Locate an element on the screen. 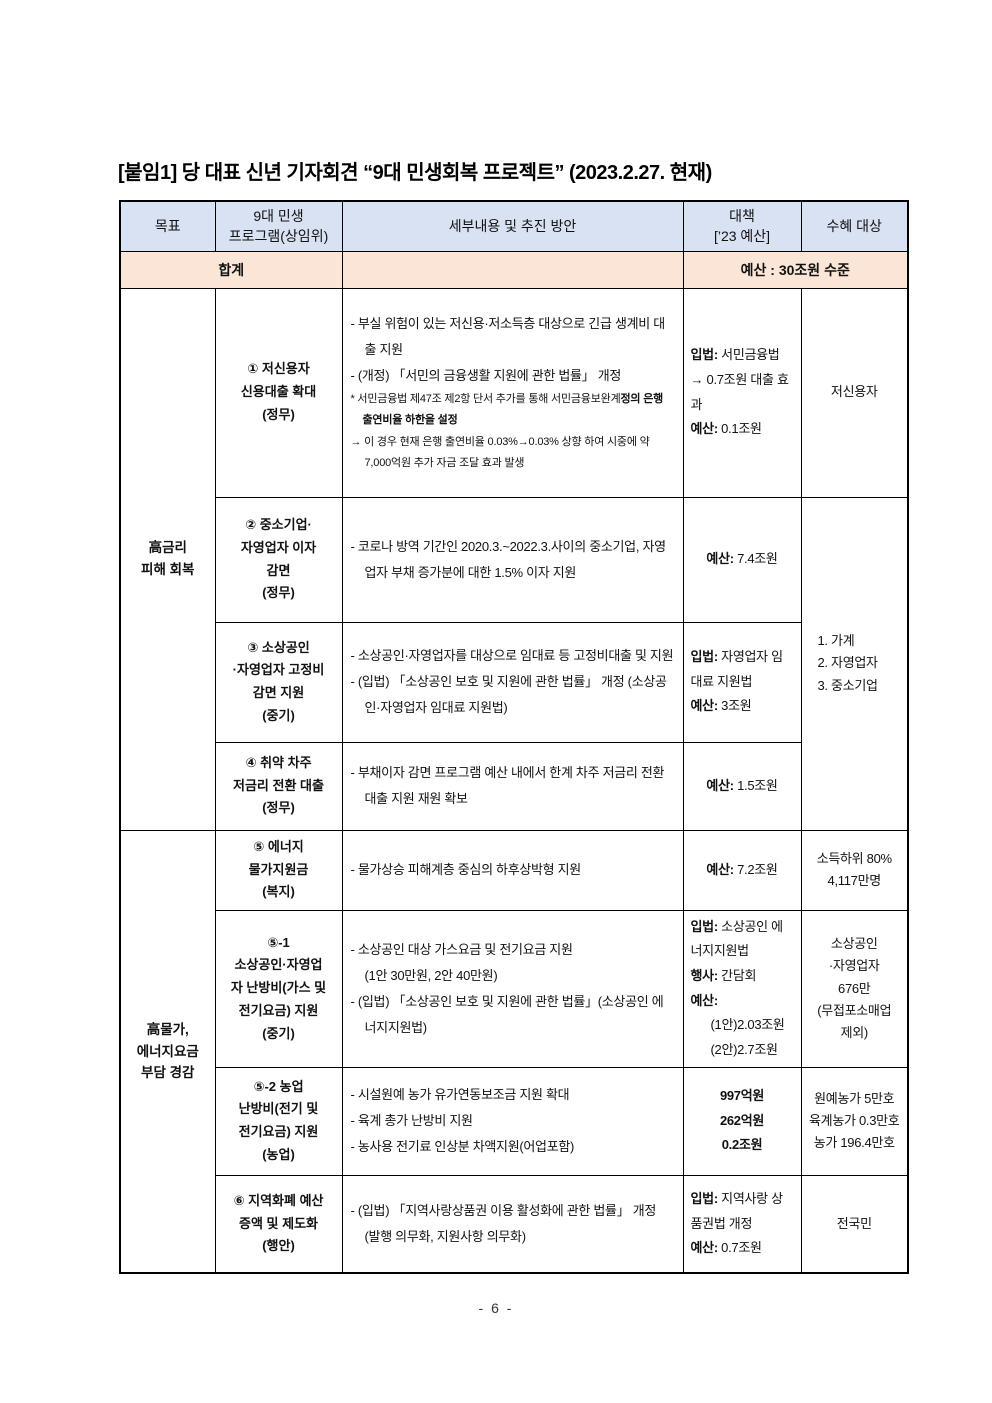 This screenshot has height=1403, width=992. measure-line: 예산: 0.7조원 is located at coordinates (726, 1248).